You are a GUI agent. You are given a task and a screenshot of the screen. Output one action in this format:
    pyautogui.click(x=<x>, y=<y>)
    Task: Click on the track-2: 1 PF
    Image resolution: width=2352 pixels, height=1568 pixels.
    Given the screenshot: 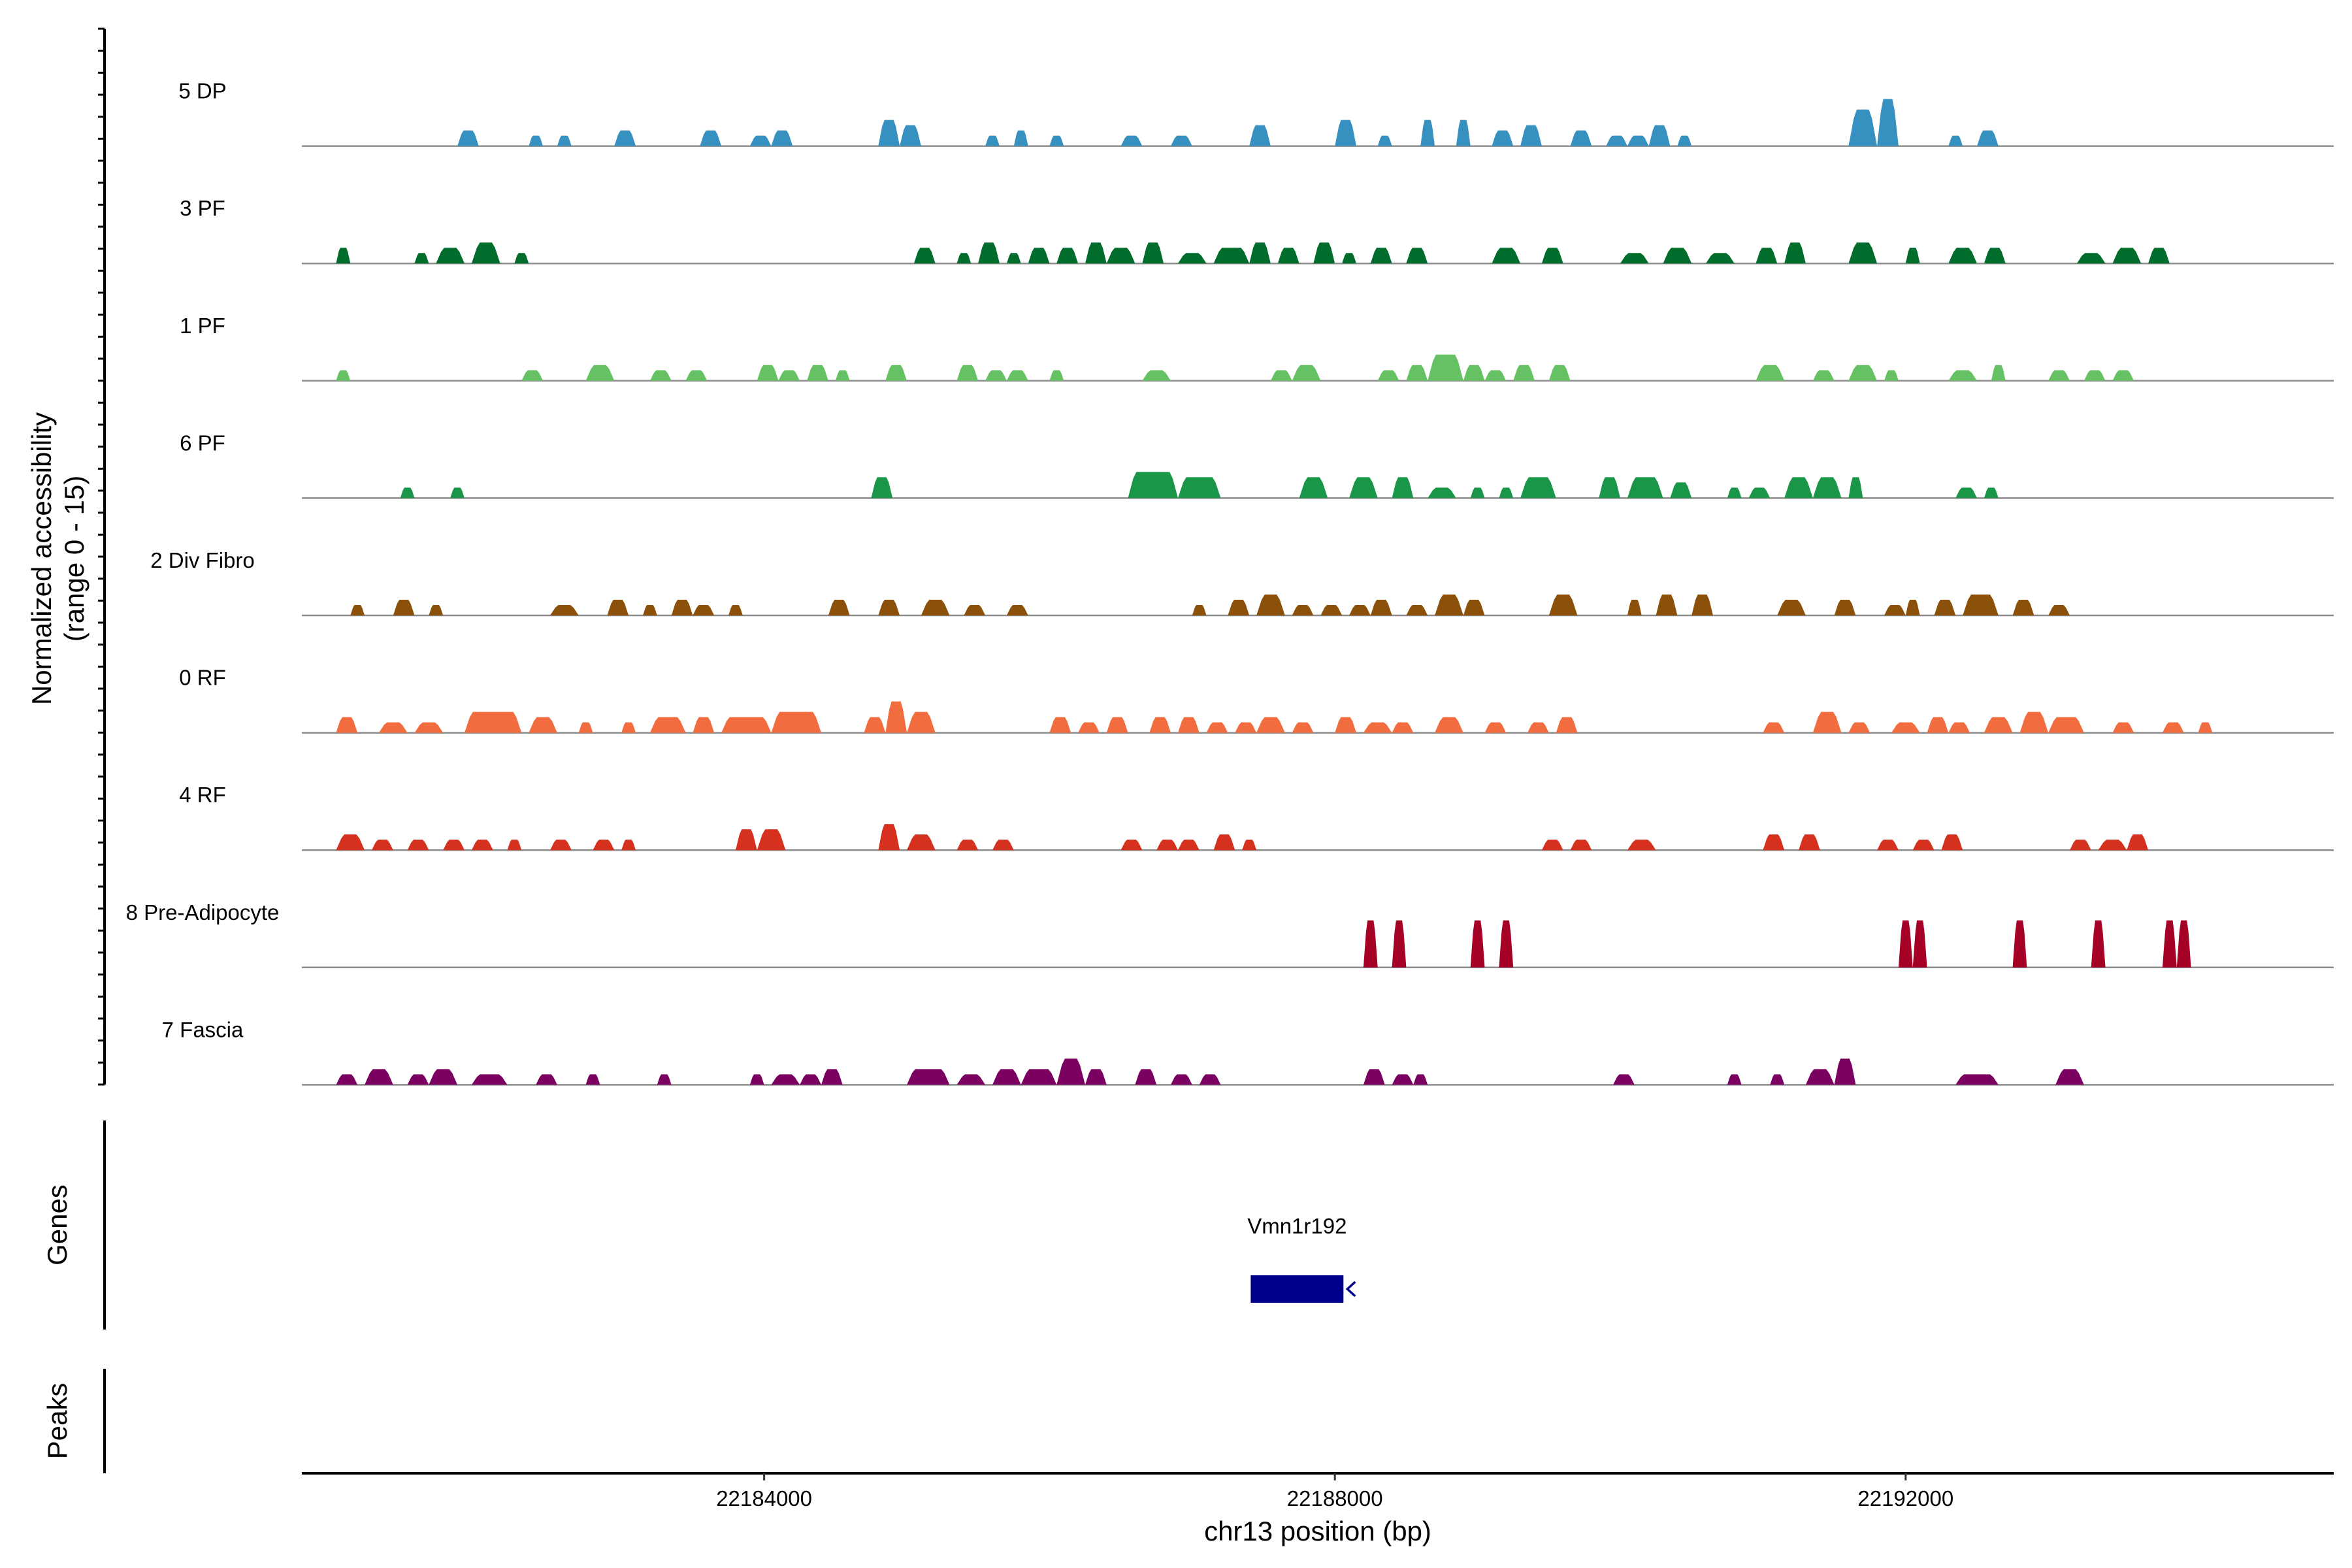 What is the action you would take?
    pyautogui.click(x=1257, y=348)
    